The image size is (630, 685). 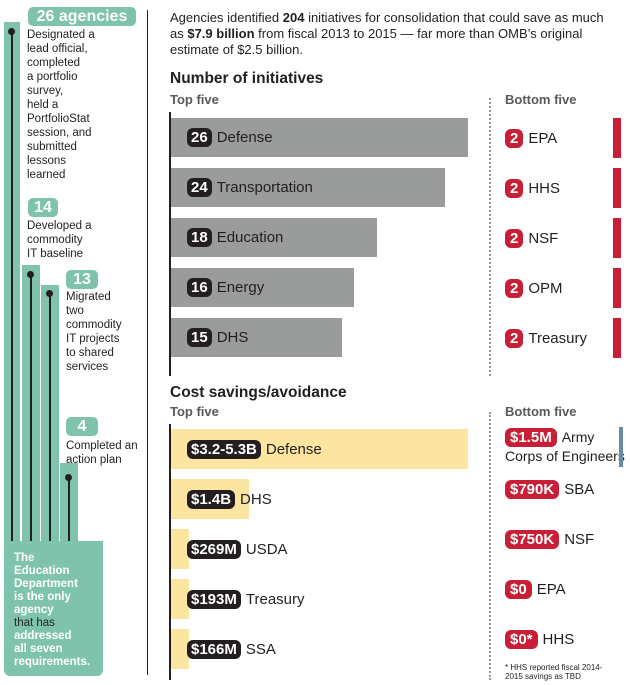 What do you see at coordinates (199, 287) in the screenshot?
I see `value-label: 16` at bounding box center [199, 287].